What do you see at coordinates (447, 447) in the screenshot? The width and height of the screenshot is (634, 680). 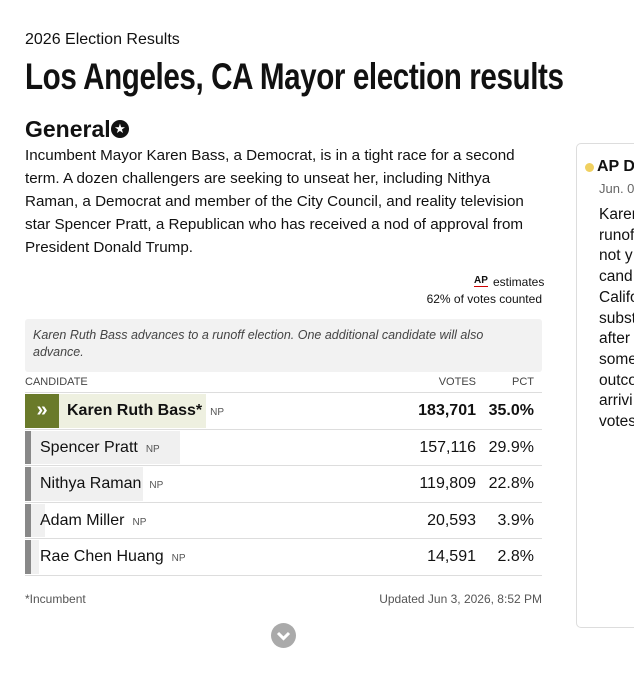 I see `votes: 157,116` at bounding box center [447, 447].